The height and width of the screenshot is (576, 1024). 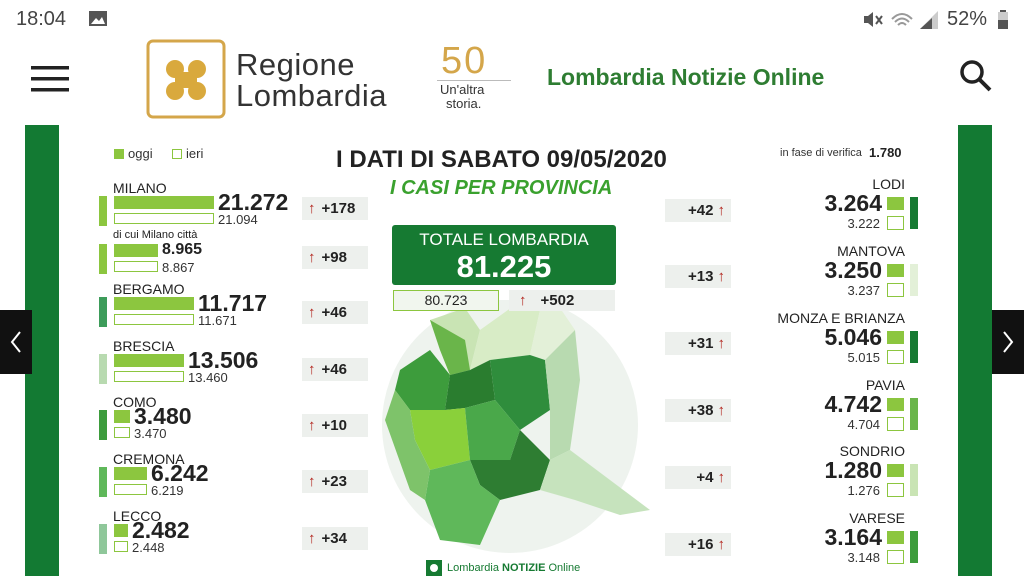 I want to click on province-name: MILANO, so click(x=140, y=188).